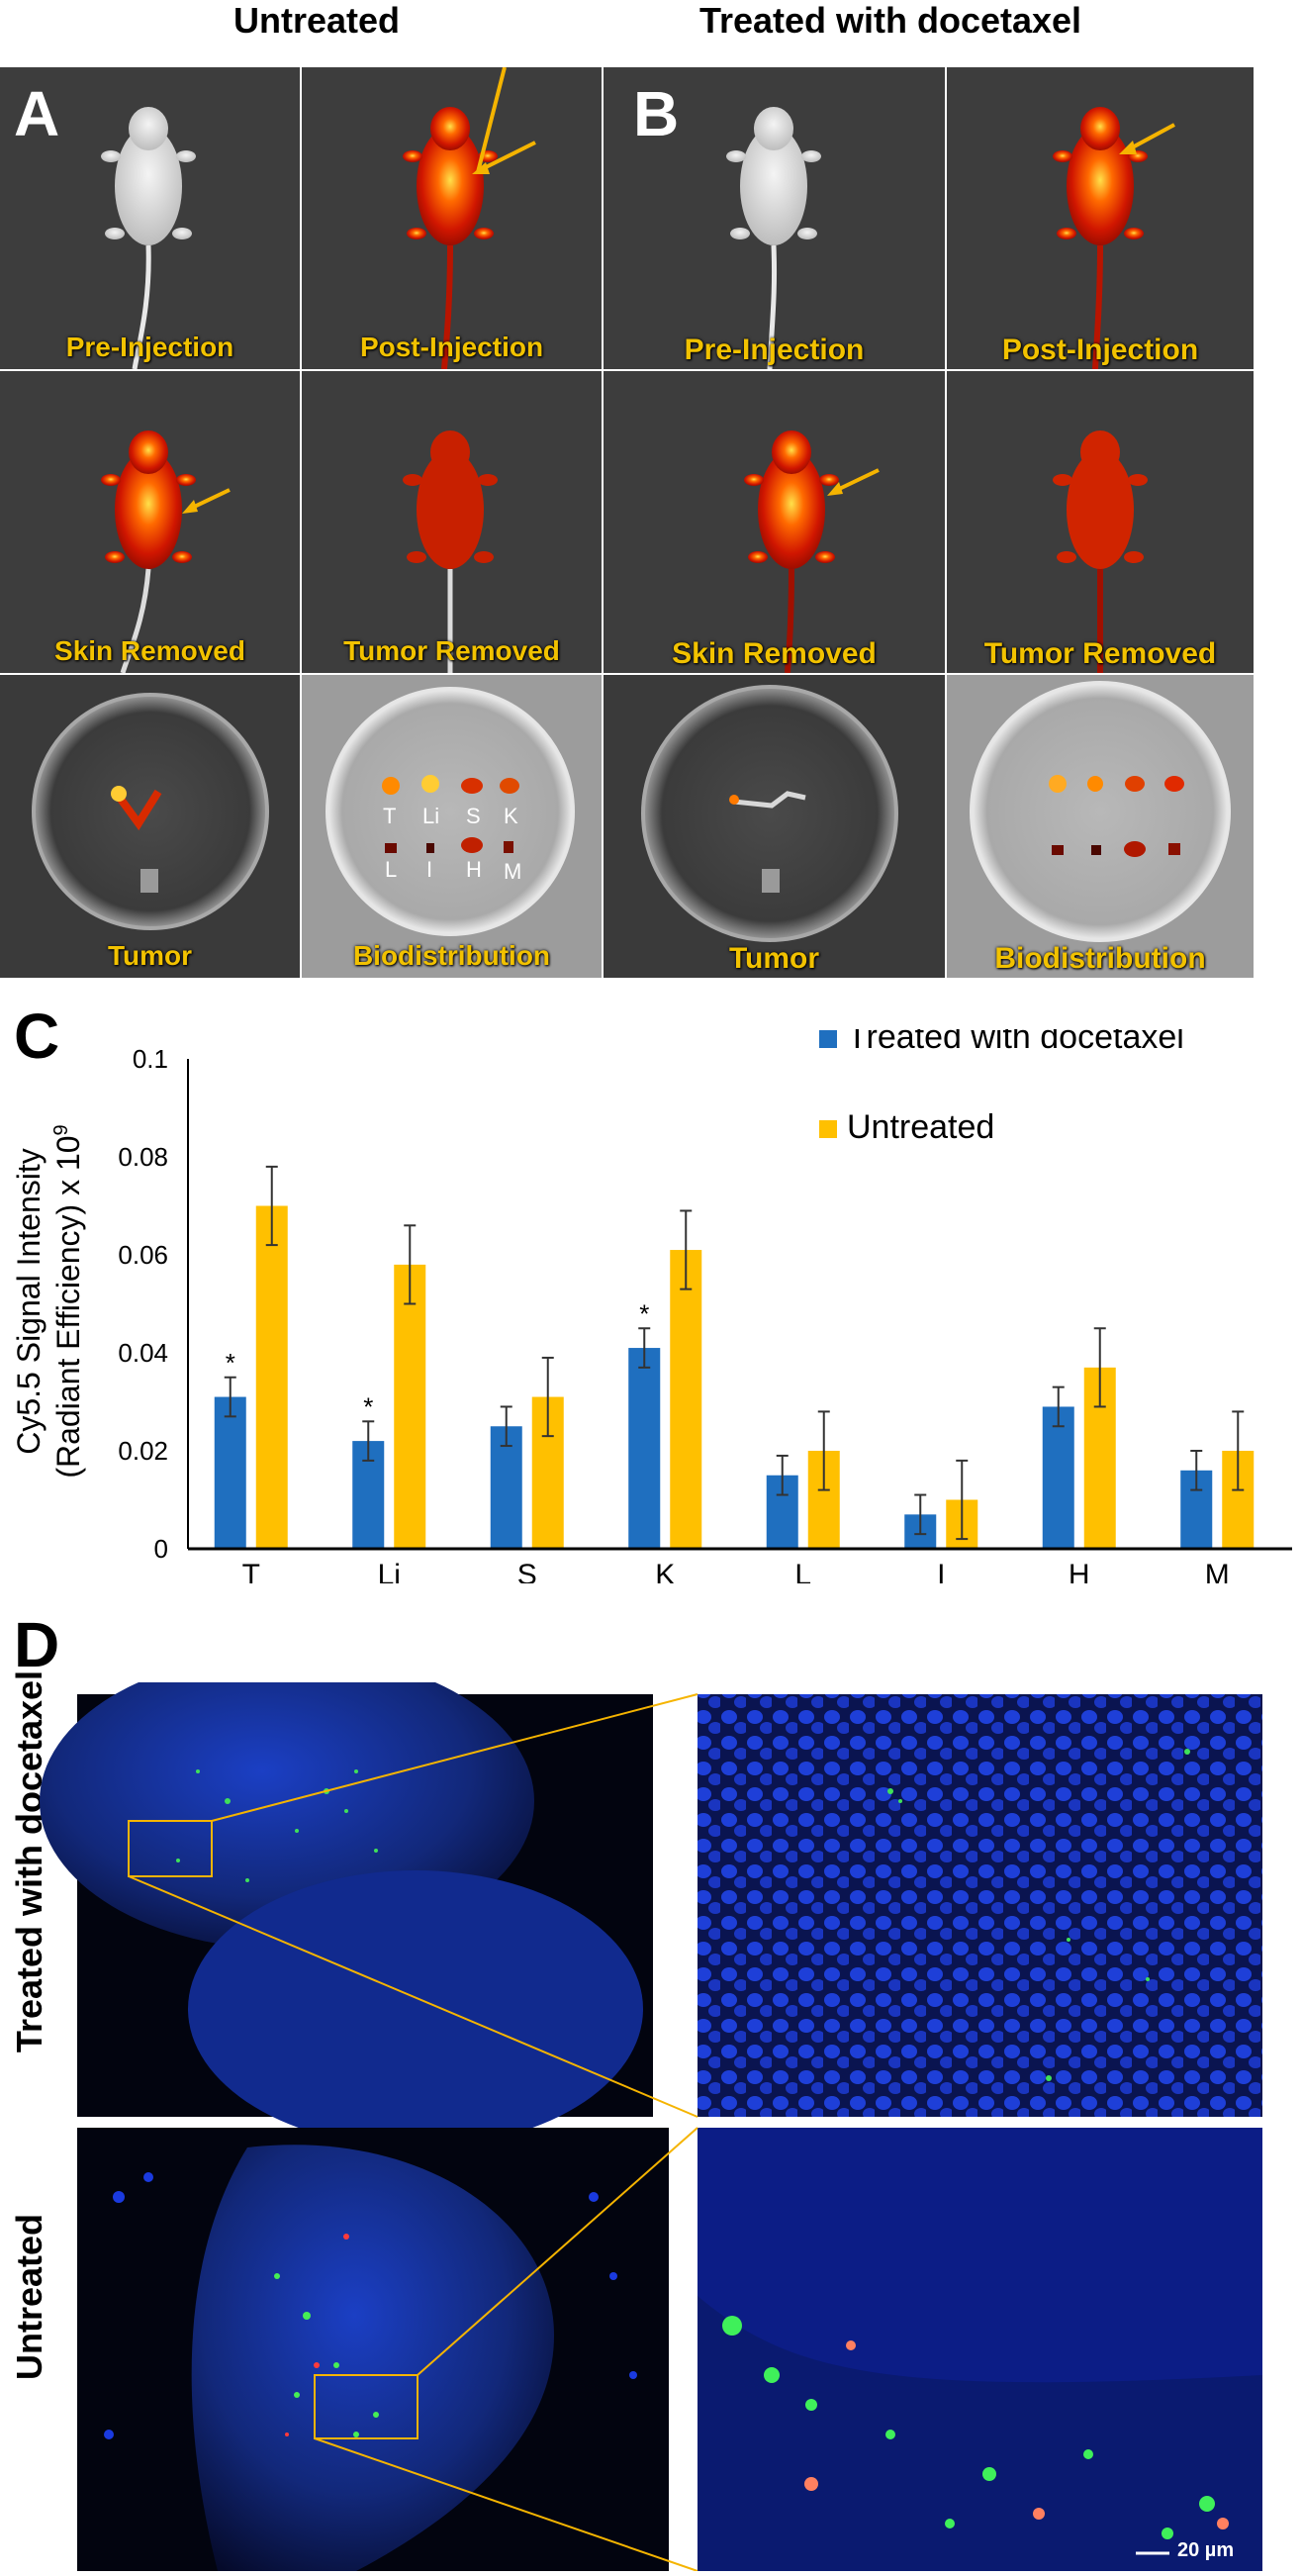 The height and width of the screenshot is (2576, 1302). I want to click on x-tick-label-h: H, so click(1079, 1571).